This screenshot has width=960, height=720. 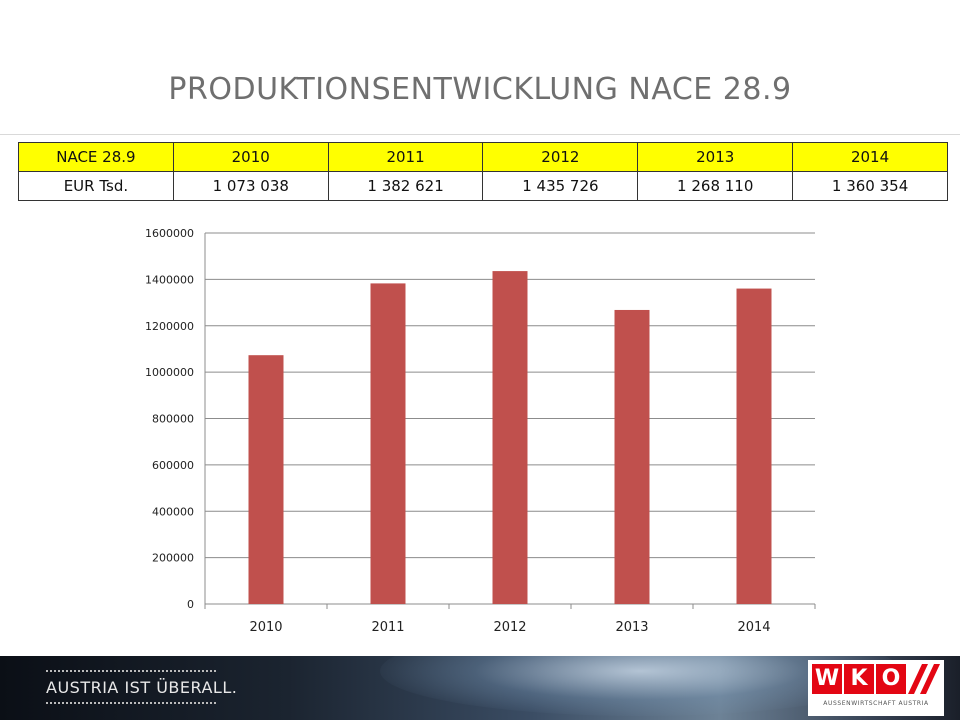 I want to click on footer-slogan: AUSTRIA IST ÜBERALL., so click(x=142, y=687).